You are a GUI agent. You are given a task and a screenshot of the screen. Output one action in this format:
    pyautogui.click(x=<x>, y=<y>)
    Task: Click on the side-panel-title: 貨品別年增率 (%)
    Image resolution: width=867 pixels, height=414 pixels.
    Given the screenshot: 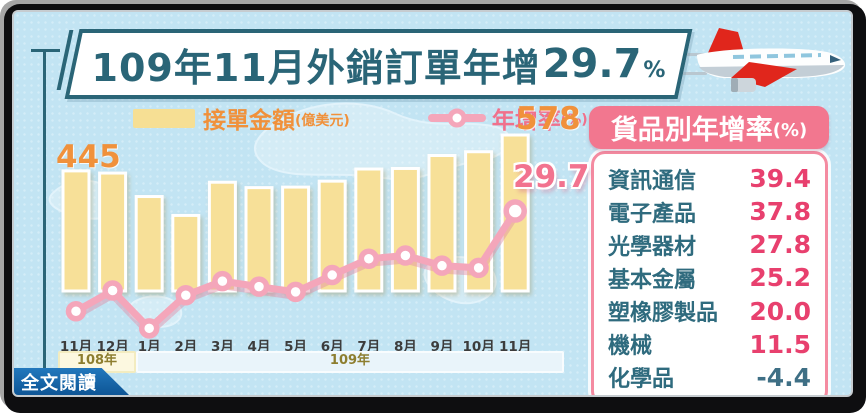 What is the action you would take?
    pyautogui.click(x=709, y=127)
    